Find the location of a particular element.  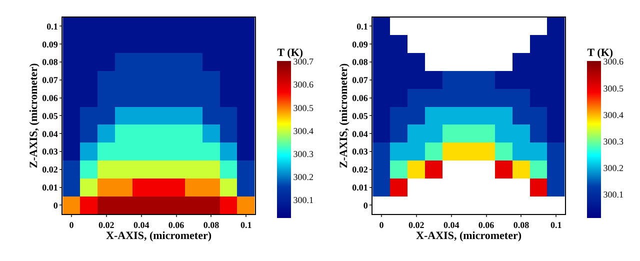

color-bar-label: 300.7 is located at coordinates (303, 61).